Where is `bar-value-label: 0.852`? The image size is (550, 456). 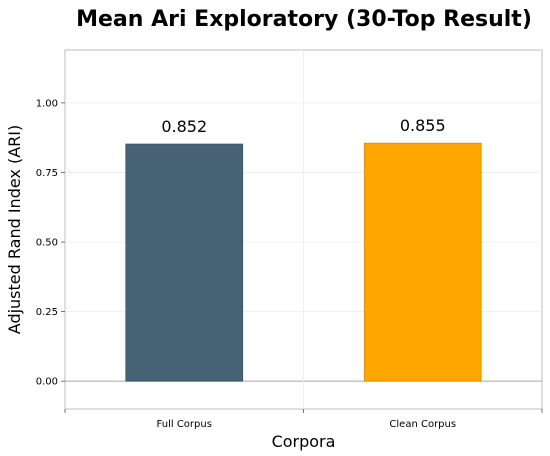 bar-value-label: 0.852 is located at coordinates (184, 126).